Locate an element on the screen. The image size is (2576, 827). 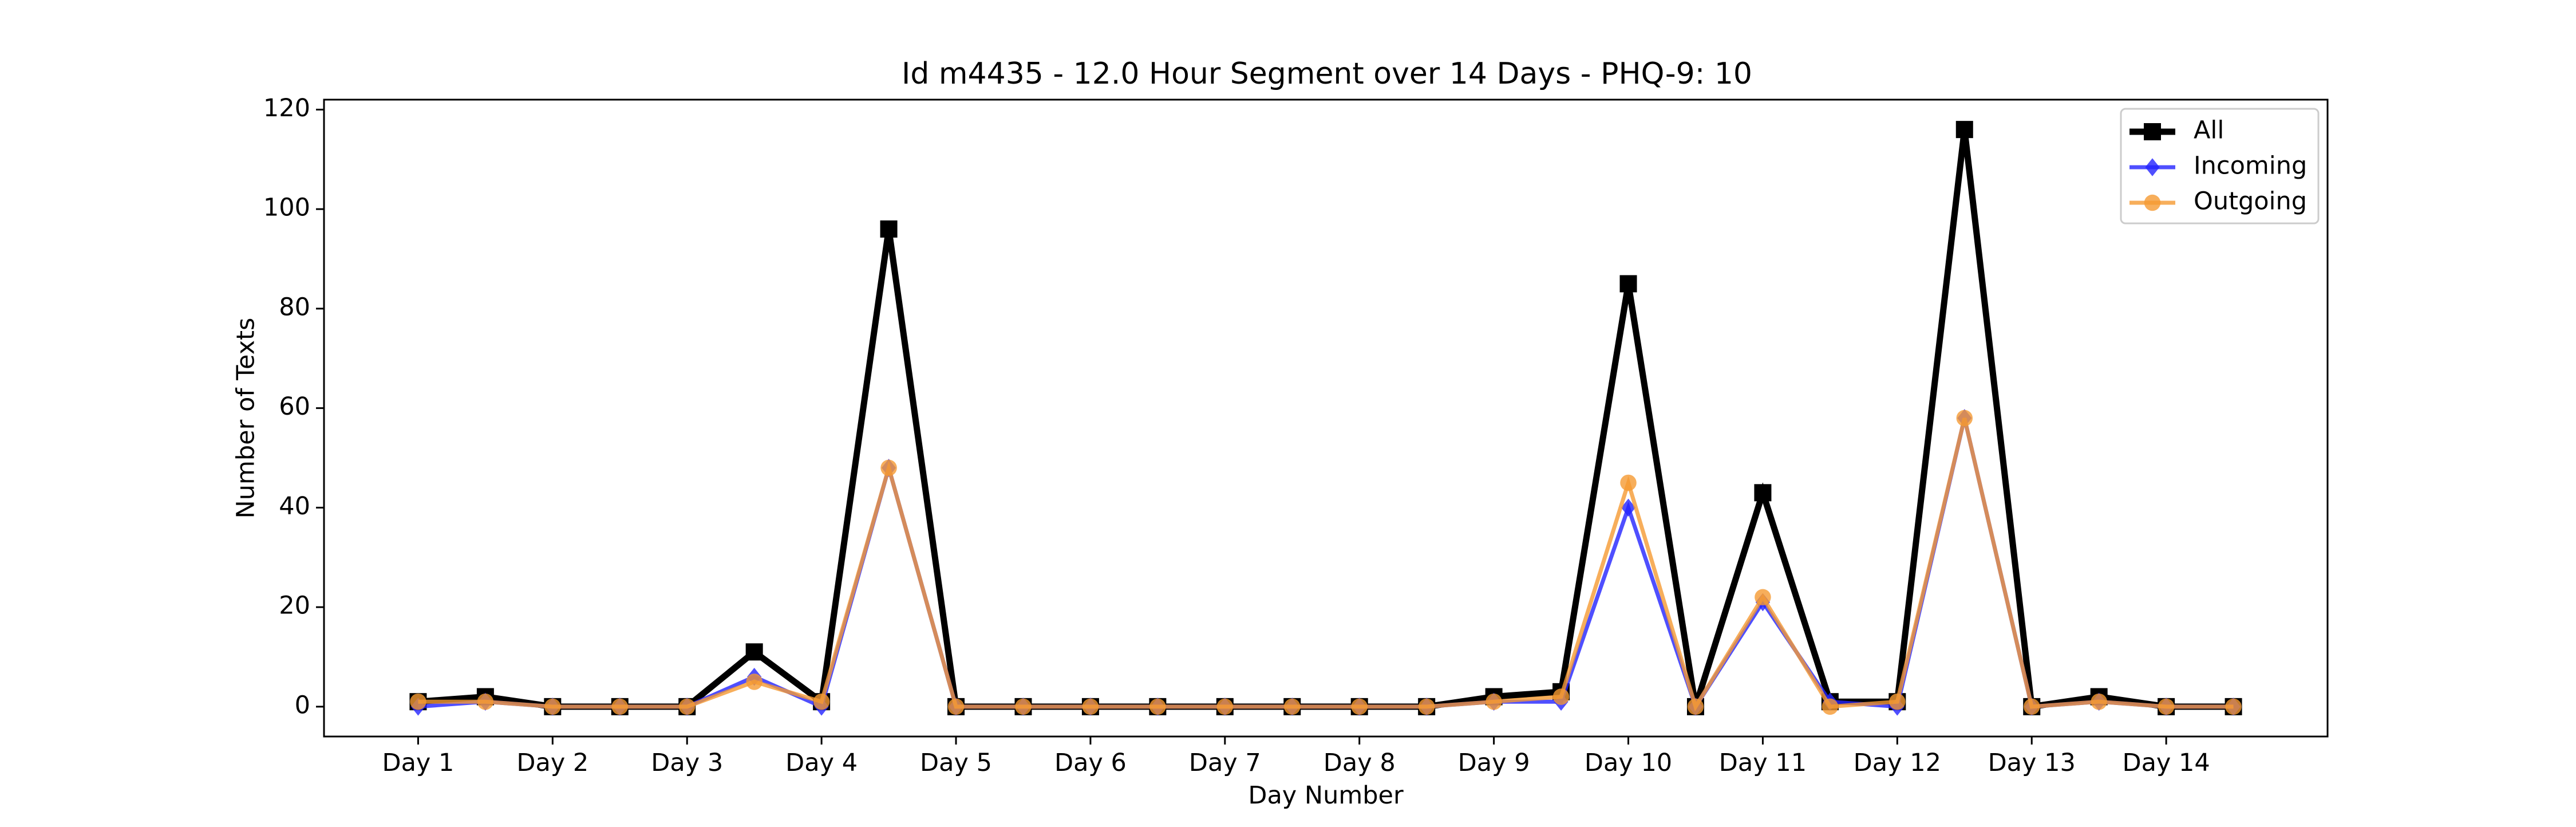
x-axis-label: Day Number is located at coordinates (1326, 796).